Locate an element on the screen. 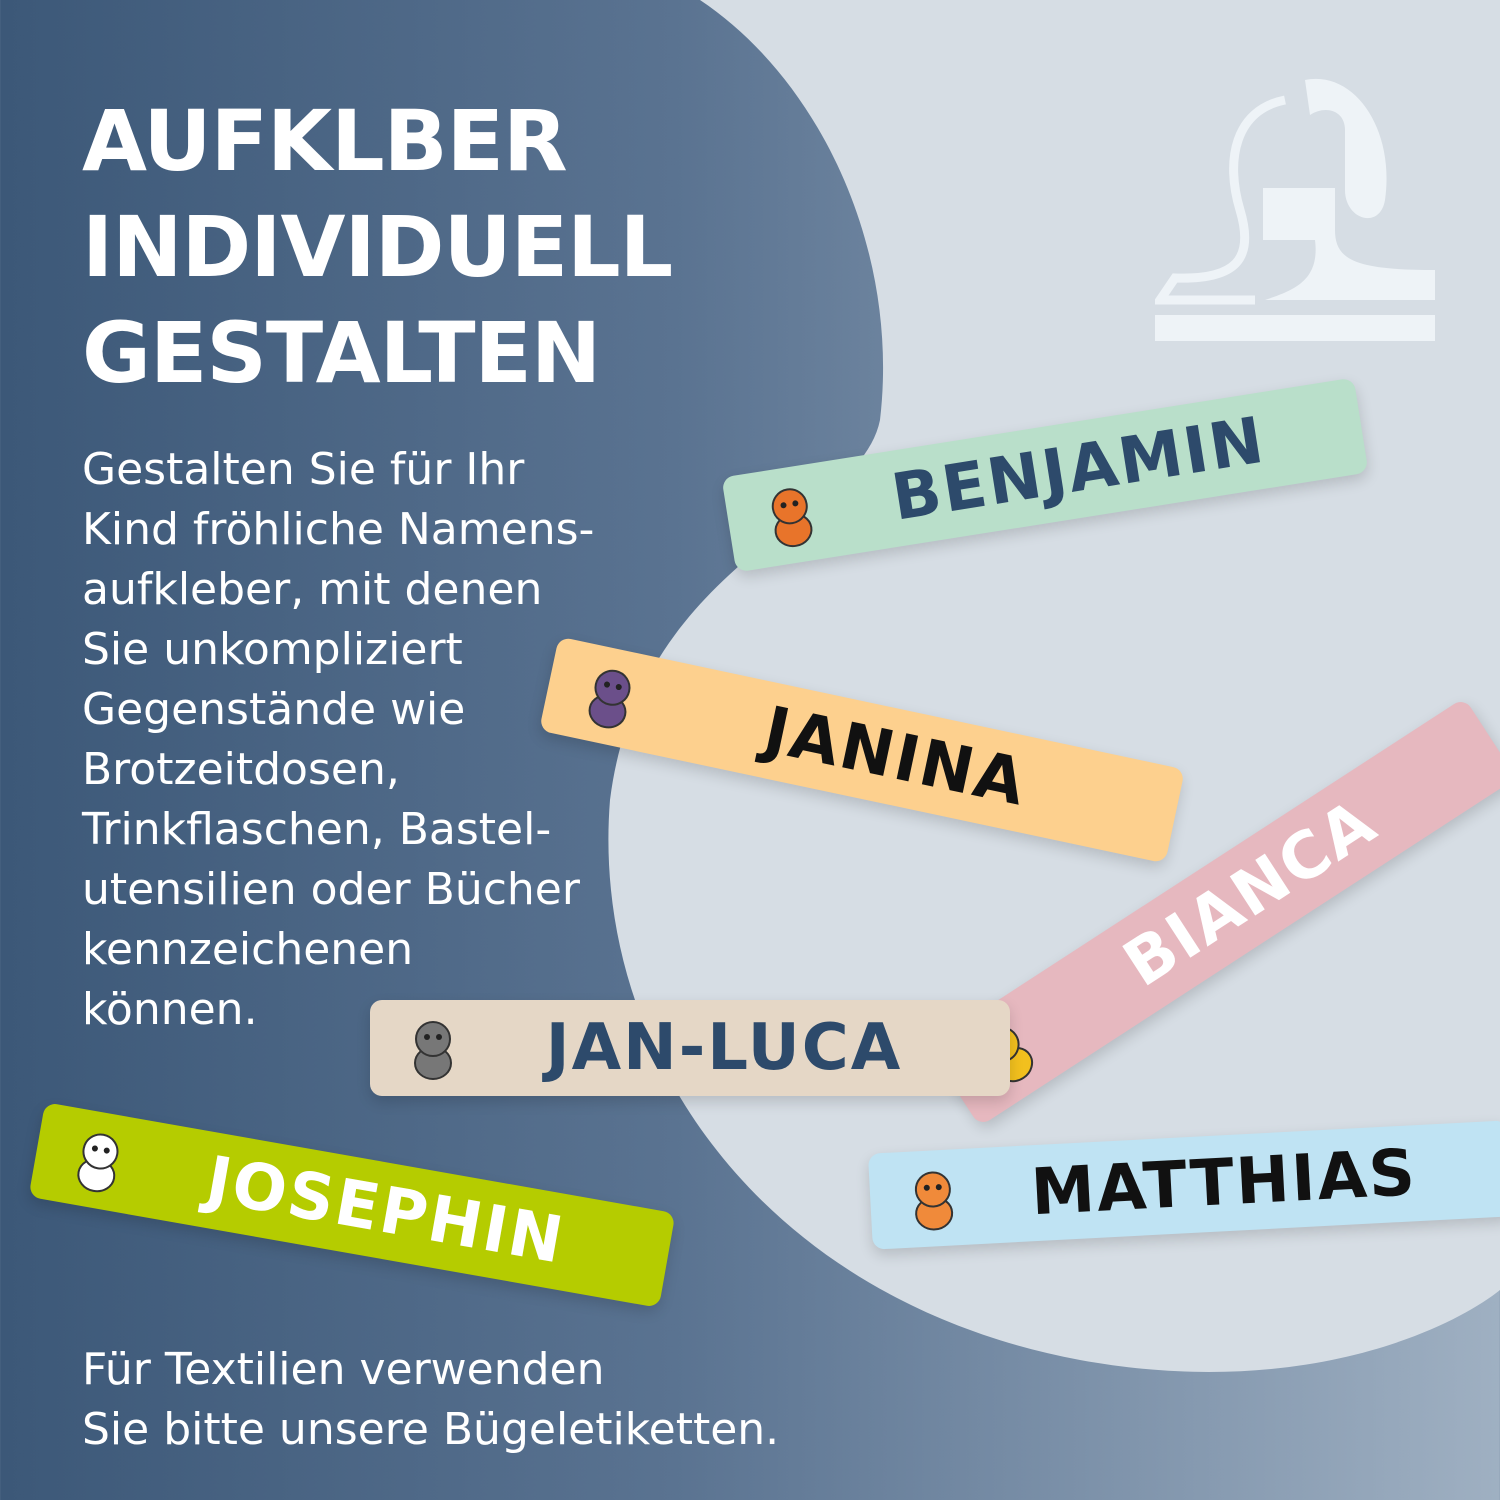 This screenshot has width=1500, height=1500. panda-icon is located at coordinates (98, 1163).